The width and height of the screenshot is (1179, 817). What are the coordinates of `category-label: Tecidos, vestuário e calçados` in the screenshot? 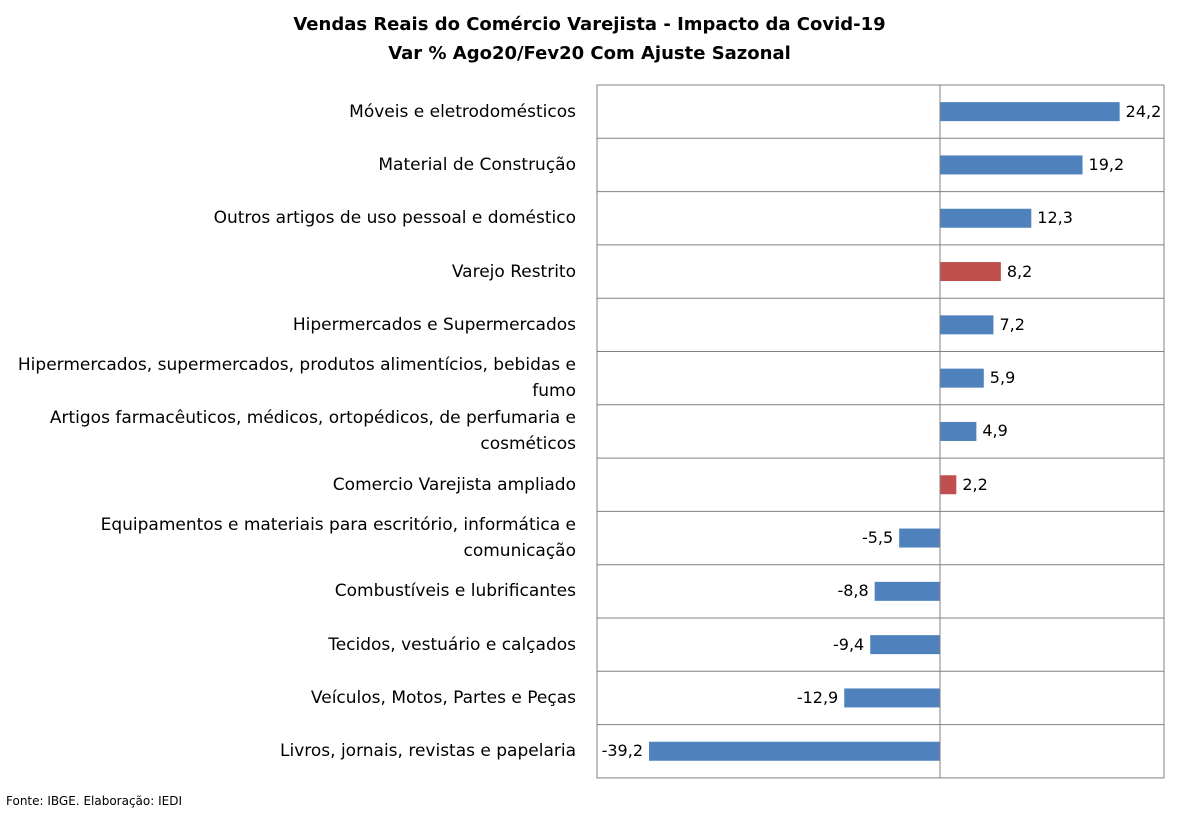 It's located at (452, 644).